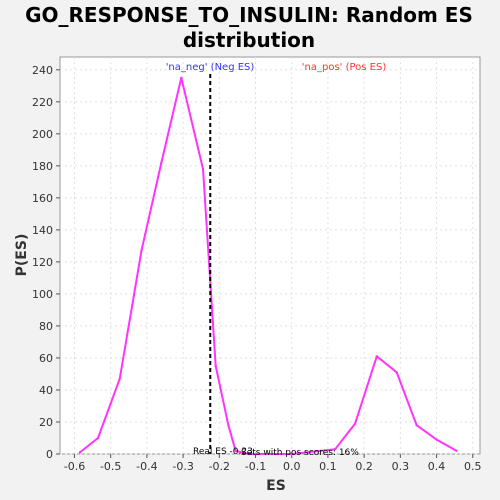 The width and height of the screenshot is (500, 500). Describe the element at coordinates (300, 453) in the screenshot. I see `pos-score-label: Sets with pos scores: 16%` at that location.